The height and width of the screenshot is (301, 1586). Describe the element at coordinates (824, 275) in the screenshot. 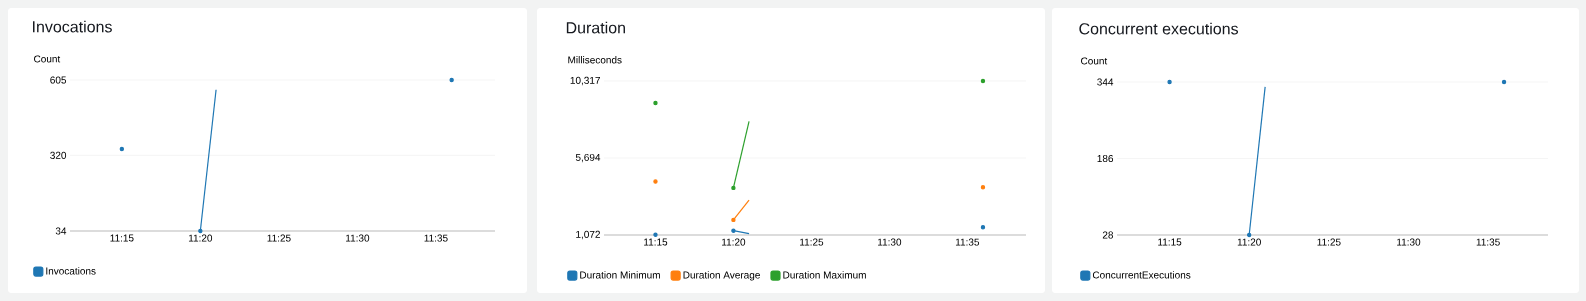

I see `legend-label: Duration Maximum` at that location.